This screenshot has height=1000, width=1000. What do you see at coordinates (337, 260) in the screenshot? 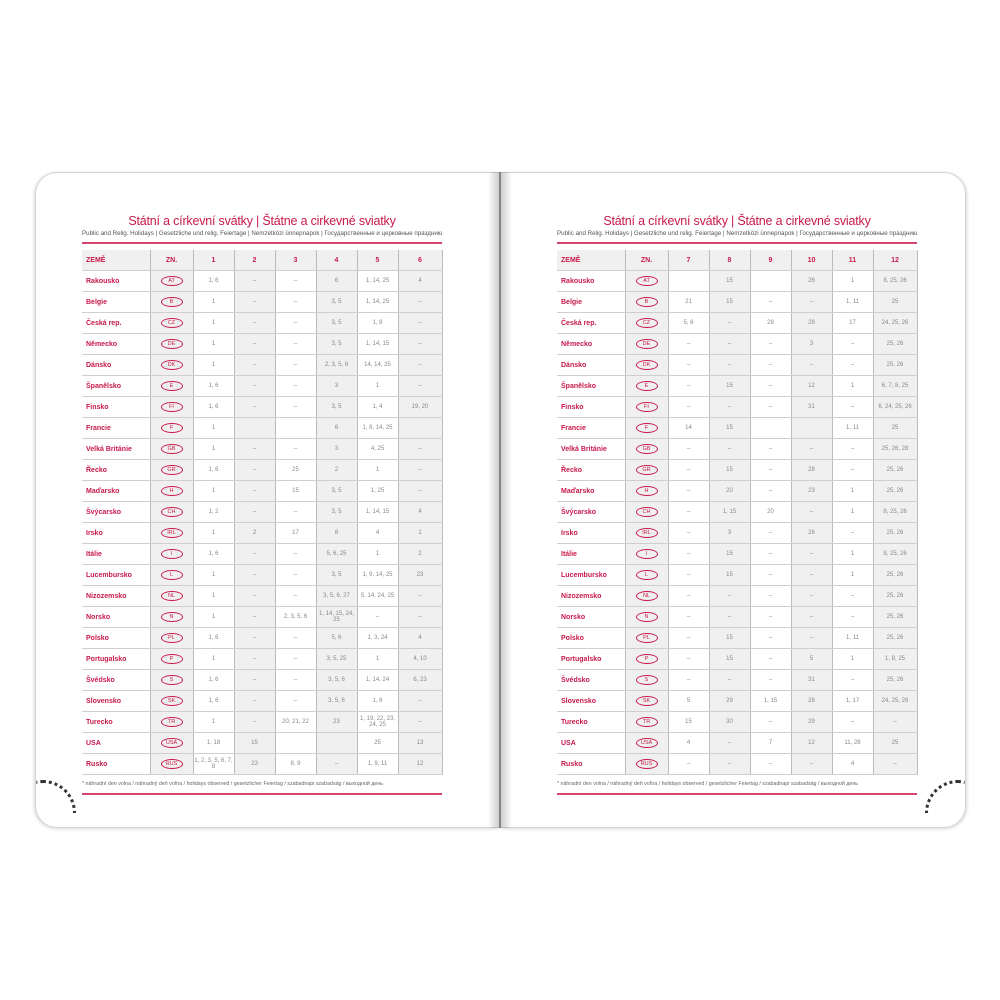
I see `column-header-month: 4` at bounding box center [337, 260].